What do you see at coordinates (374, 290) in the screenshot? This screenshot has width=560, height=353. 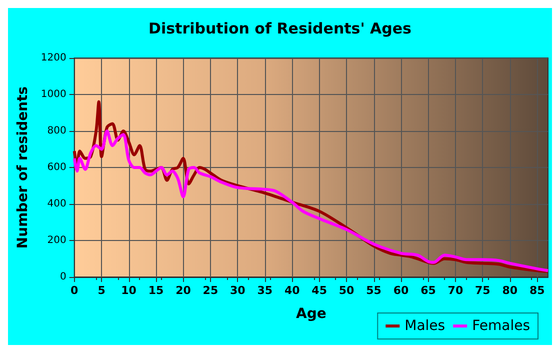 I see `x-tick-label: 55` at bounding box center [374, 290].